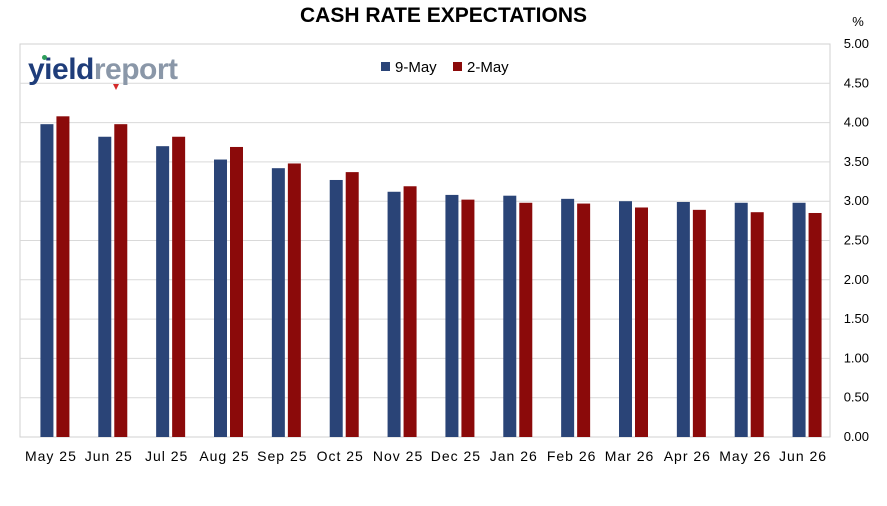 The width and height of the screenshot is (887, 506). Describe the element at coordinates (51, 456) in the screenshot. I see `x-tick-label: May 25` at that location.